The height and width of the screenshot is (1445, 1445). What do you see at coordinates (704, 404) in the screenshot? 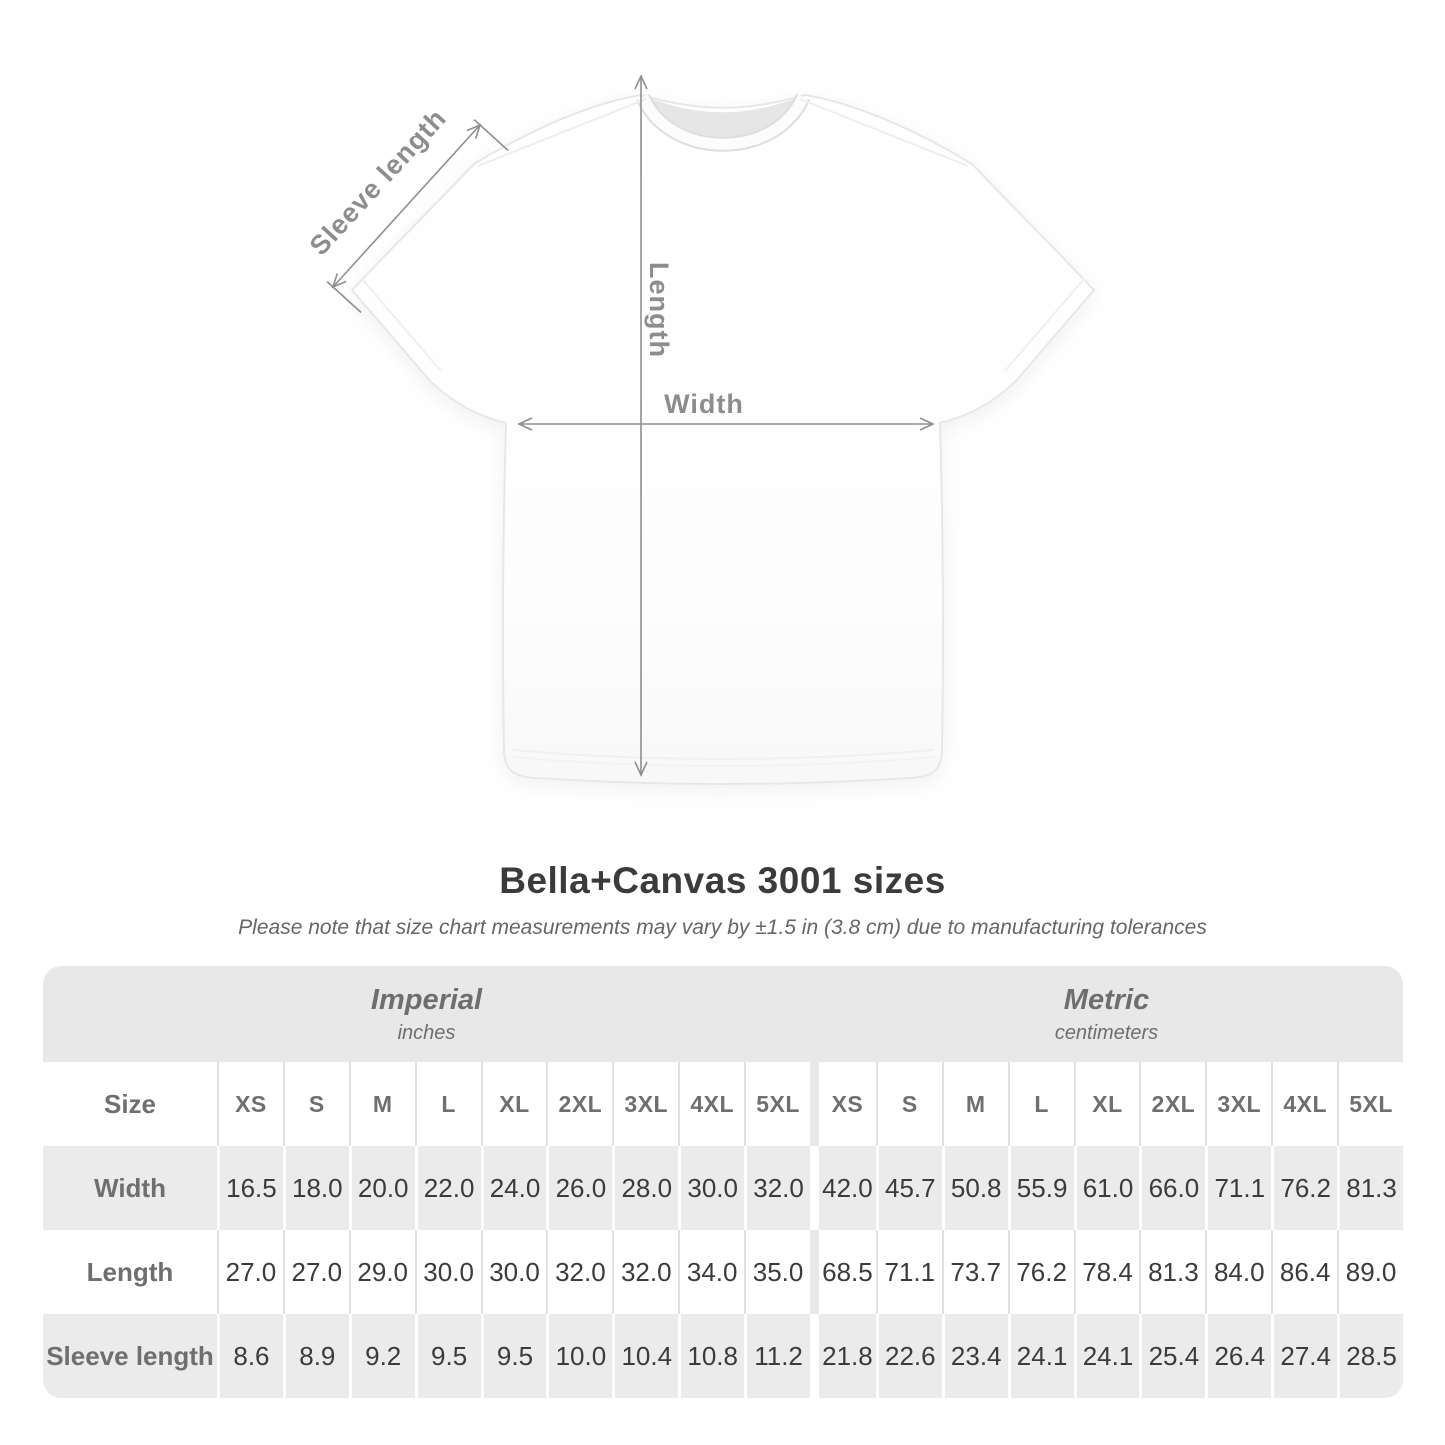
I see `width-label: Width` at bounding box center [704, 404].